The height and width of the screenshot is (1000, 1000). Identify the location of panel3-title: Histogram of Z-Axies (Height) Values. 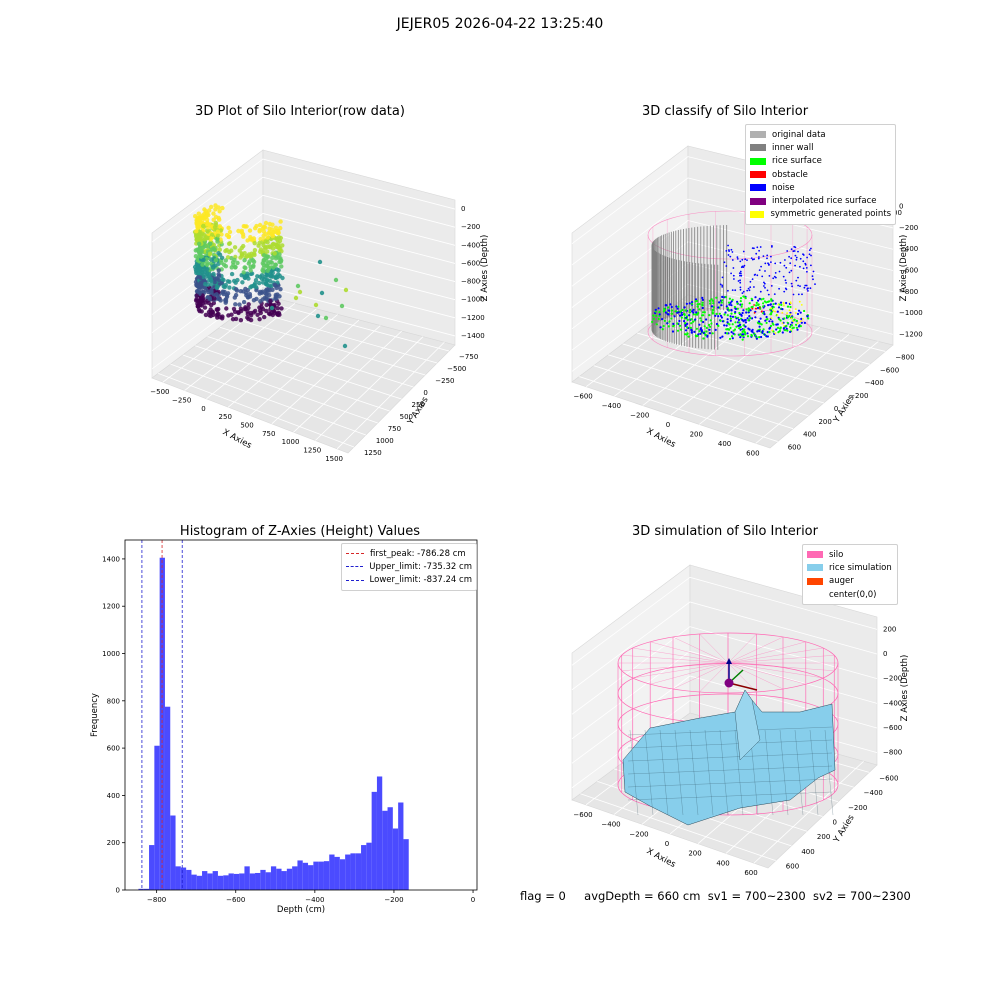
(300, 531).